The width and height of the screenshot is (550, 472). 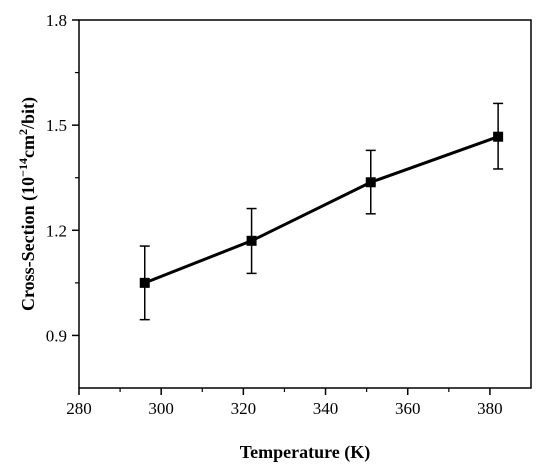 What do you see at coordinates (56, 335) in the screenshot?
I see `y-tick-label: 0.9` at bounding box center [56, 335].